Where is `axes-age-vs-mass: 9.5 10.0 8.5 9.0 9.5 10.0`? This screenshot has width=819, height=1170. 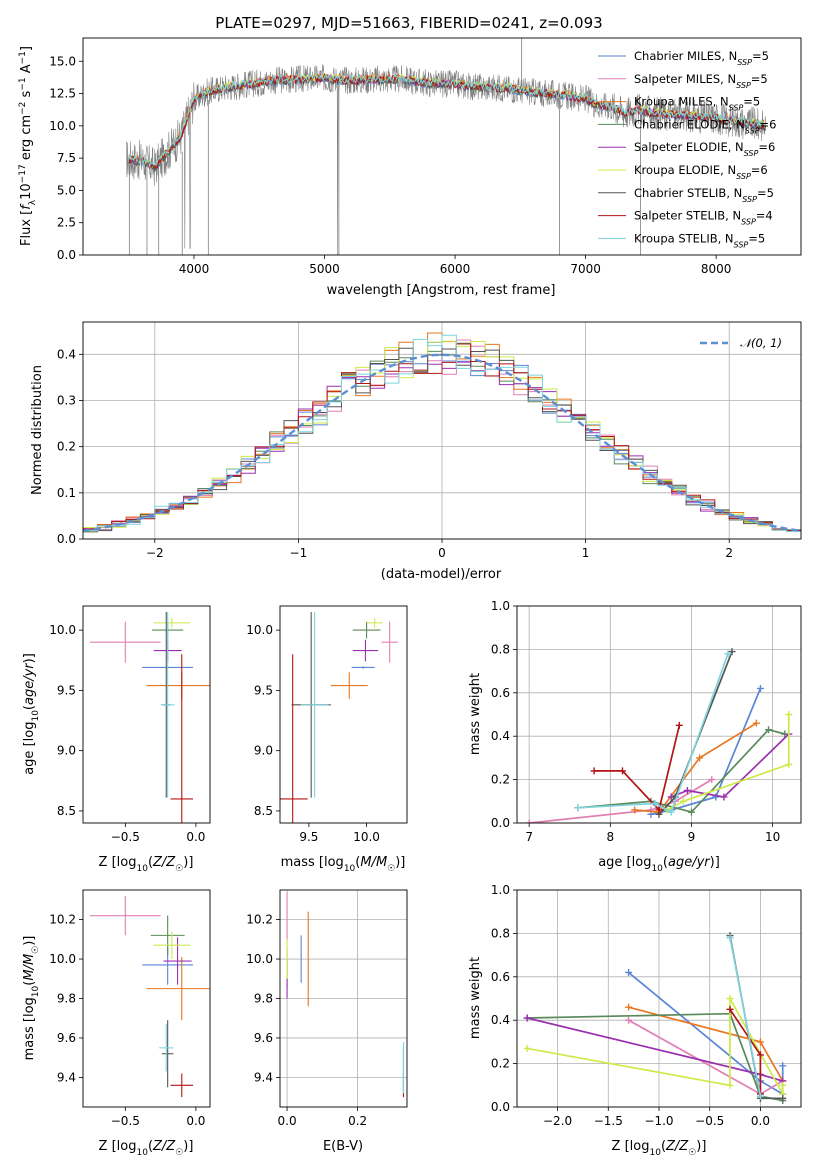 axes-age-vs-mass: 9.5 10.0 8.5 9.0 9.5 10.0 is located at coordinates (327, 724).